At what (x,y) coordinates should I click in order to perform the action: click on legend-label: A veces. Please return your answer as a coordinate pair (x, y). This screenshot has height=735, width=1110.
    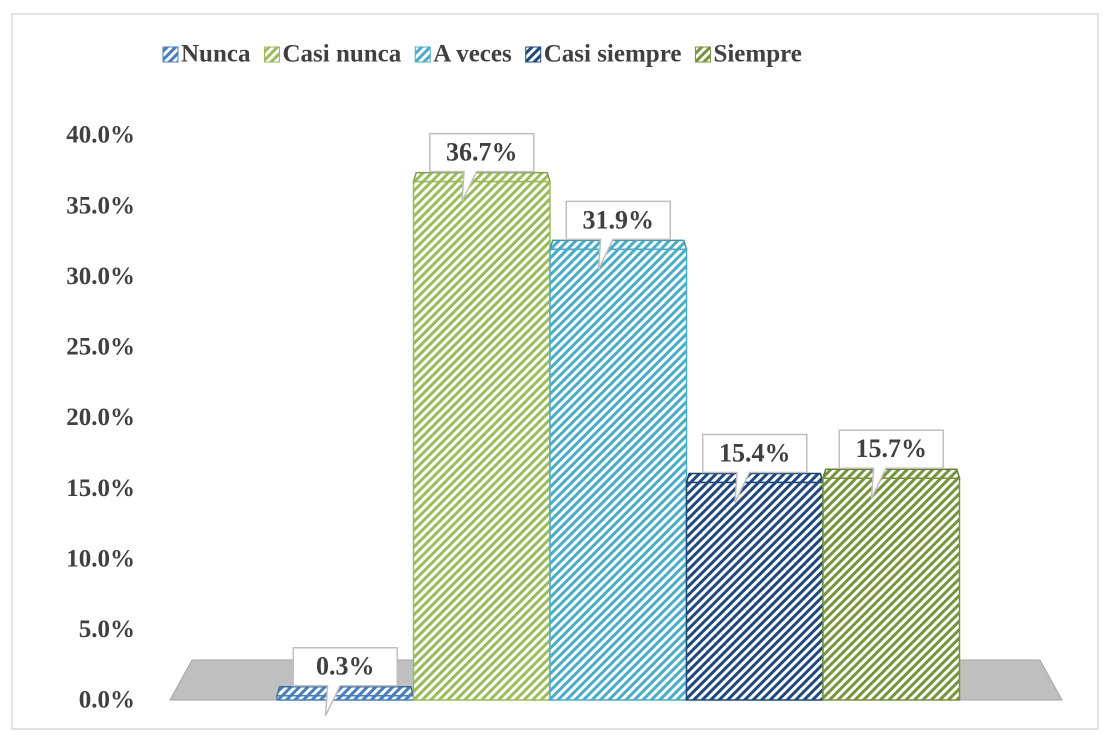
    Looking at the image, I should click on (472, 54).